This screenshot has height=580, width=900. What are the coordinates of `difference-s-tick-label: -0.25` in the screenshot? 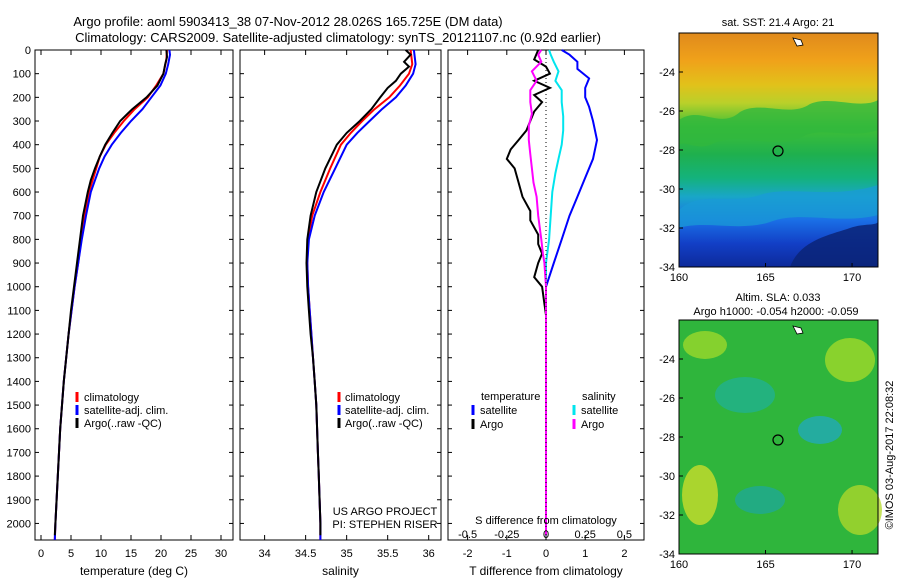 It's located at (506, 535).